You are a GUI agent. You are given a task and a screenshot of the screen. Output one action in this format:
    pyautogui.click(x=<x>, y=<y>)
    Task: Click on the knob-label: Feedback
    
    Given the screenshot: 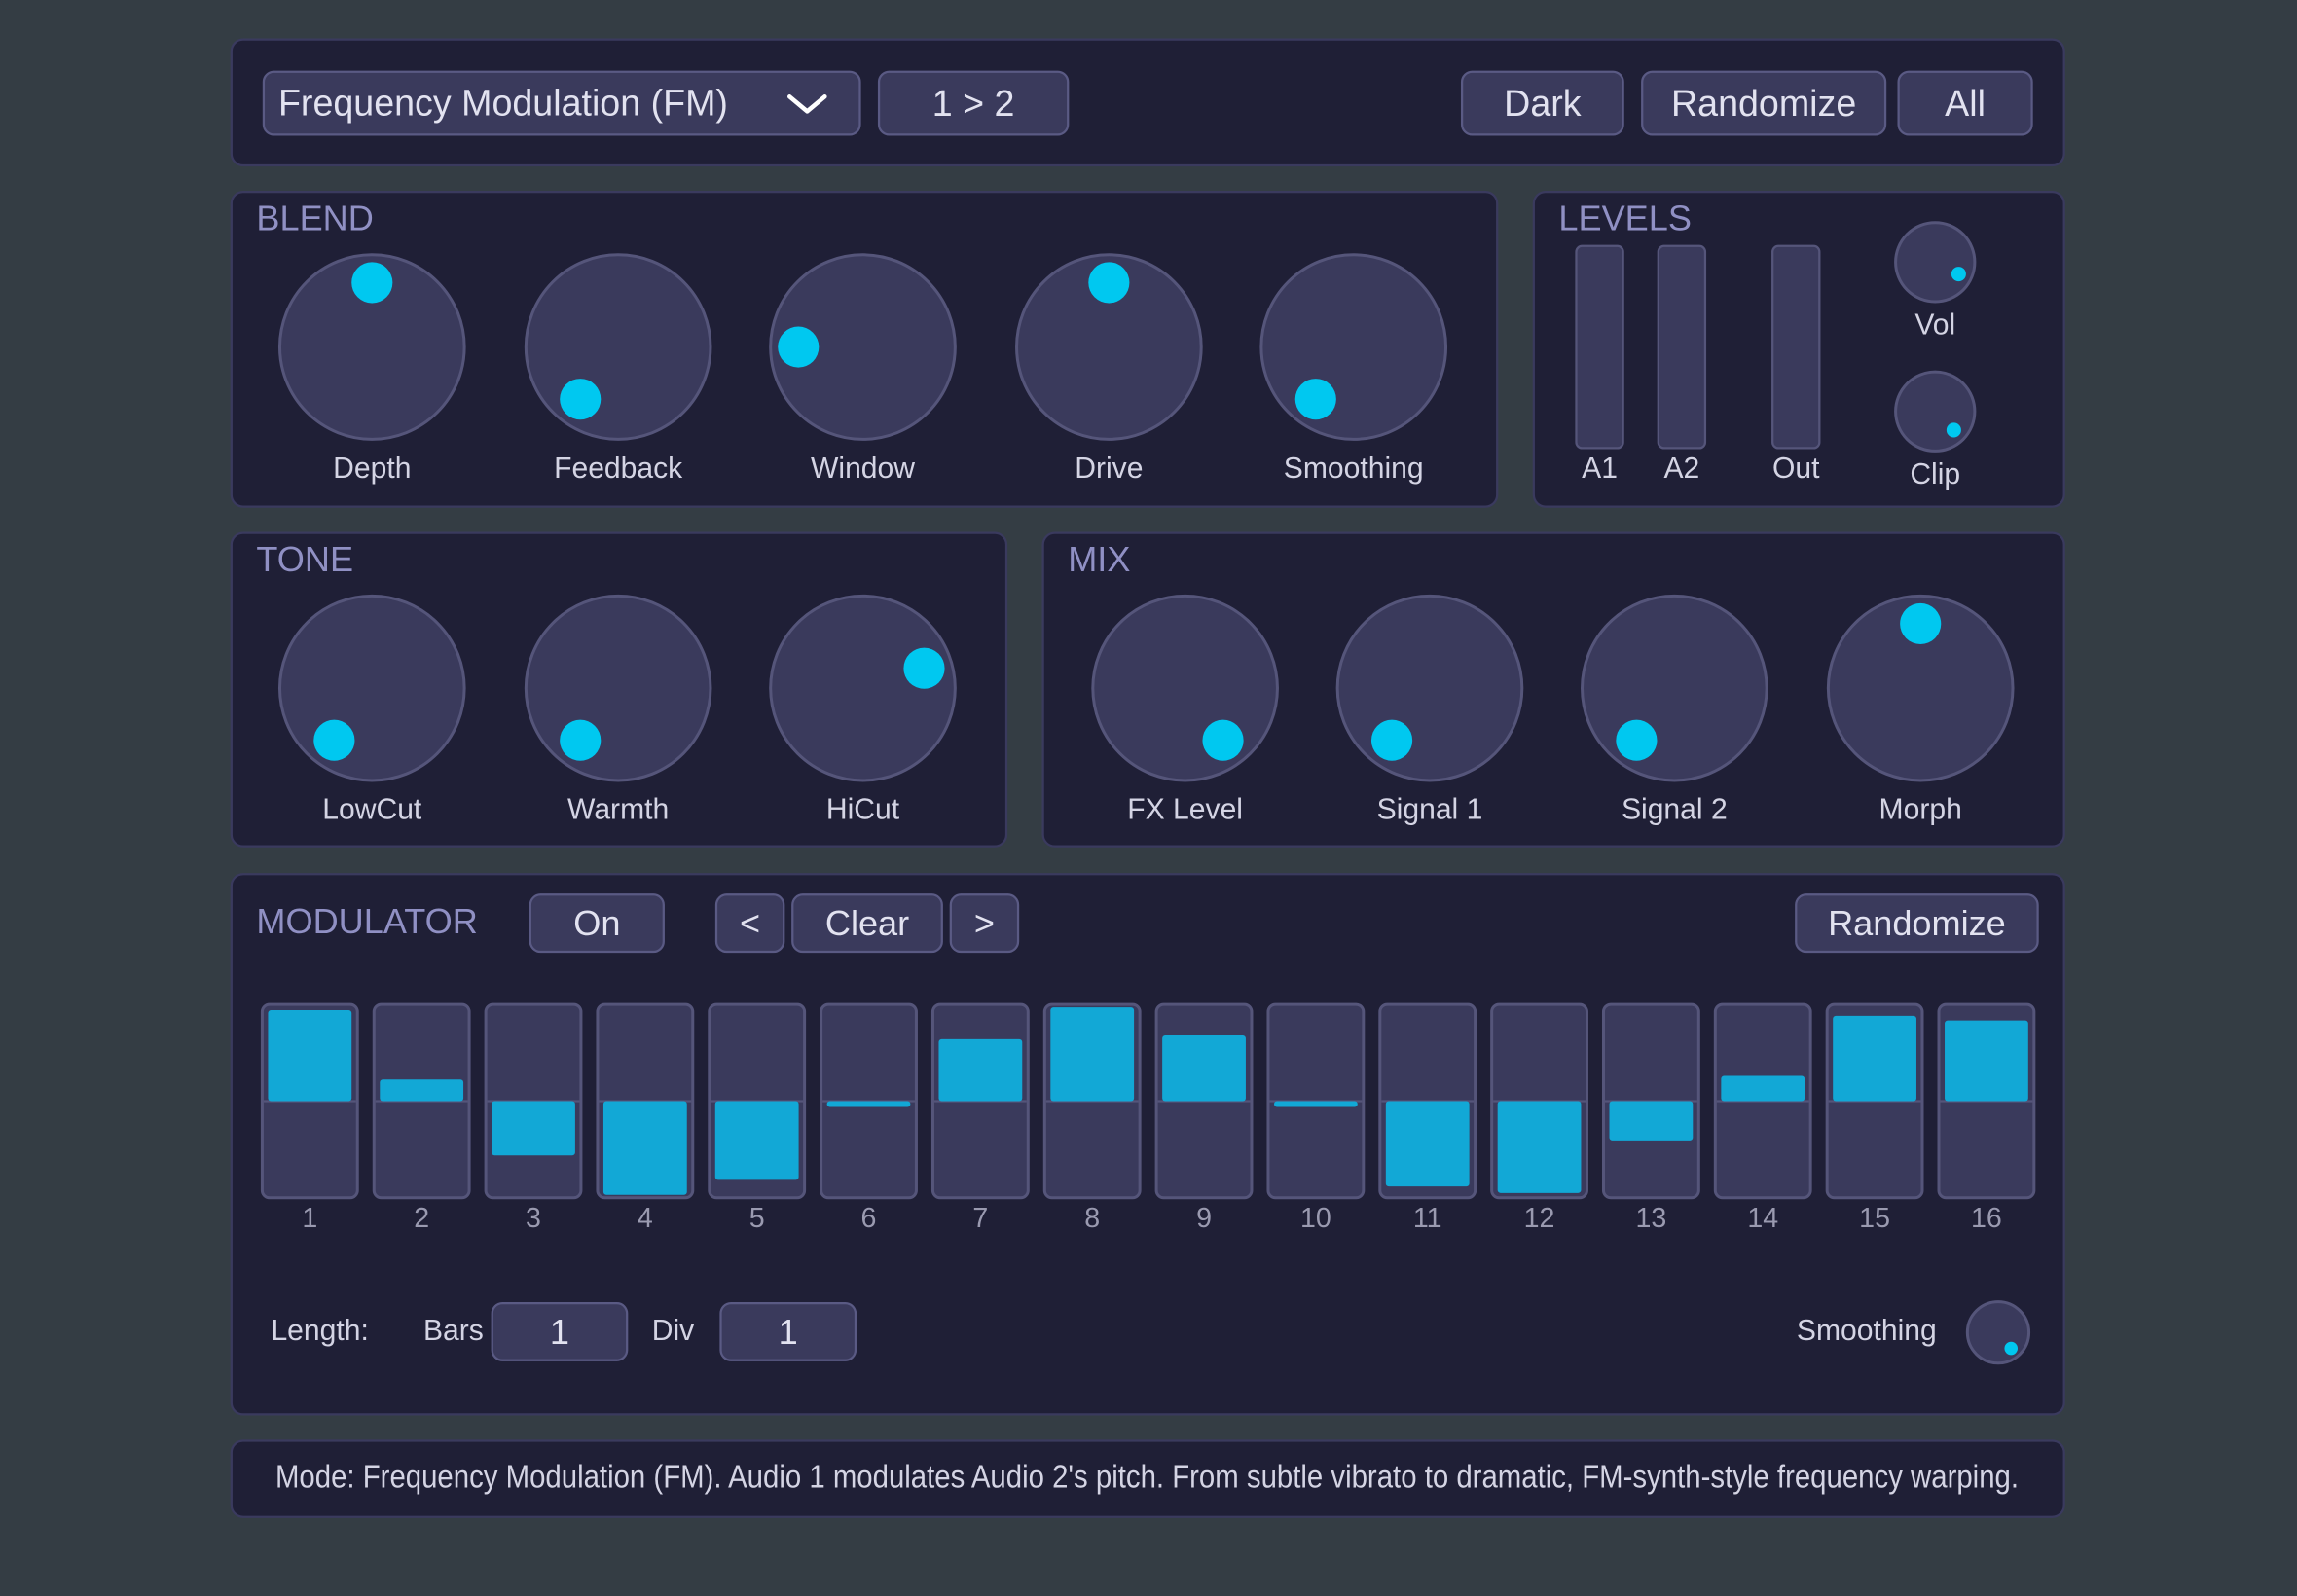 What is the action you would take?
    pyautogui.click(x=618, y=469)
    